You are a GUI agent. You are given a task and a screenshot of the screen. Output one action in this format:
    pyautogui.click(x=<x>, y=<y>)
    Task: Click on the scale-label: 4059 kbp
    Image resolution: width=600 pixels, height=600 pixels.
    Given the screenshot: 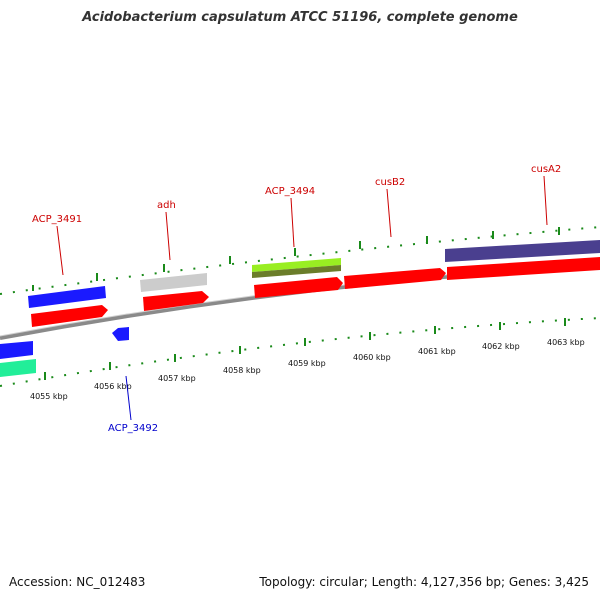 What is the action you would take?
    pyautogui.click(x=307, y=363)
    